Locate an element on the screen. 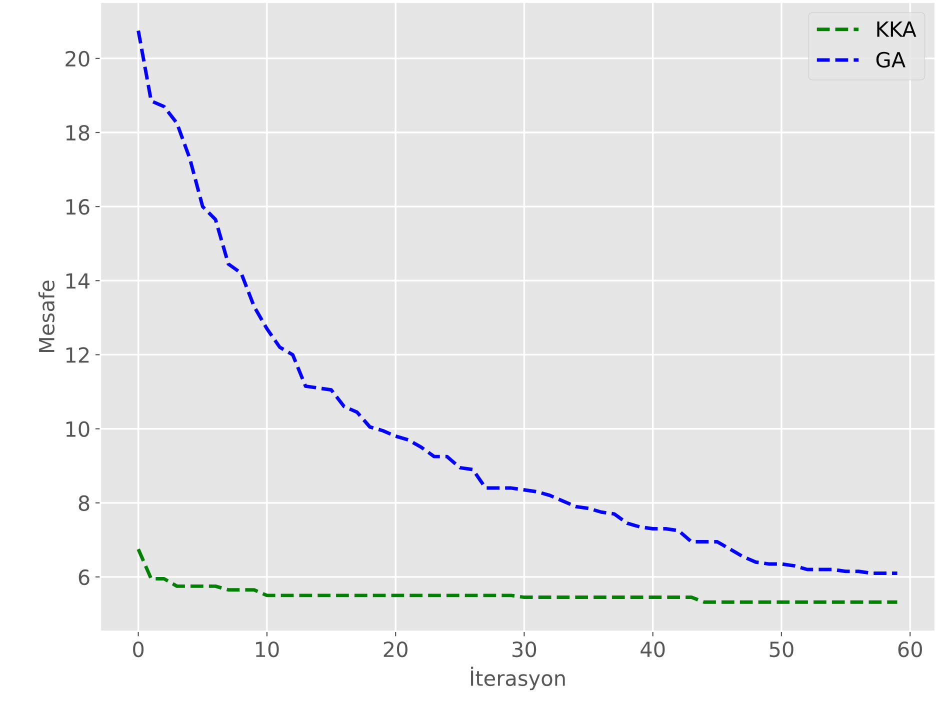 The width and height of the screenshot is (938, 711). y-tick-label: 18 is located at coordinates (78, 132).